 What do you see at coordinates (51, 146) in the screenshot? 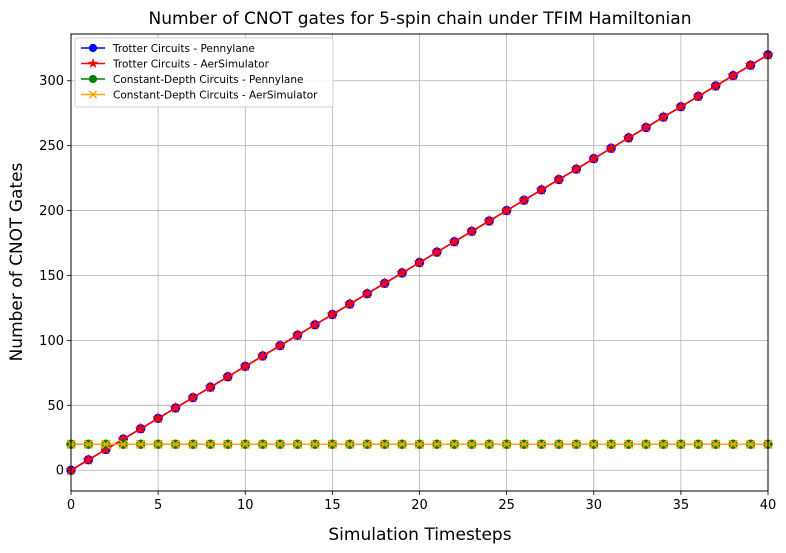
I see `y-tick-label: 250` at bounding box center [51, 146].